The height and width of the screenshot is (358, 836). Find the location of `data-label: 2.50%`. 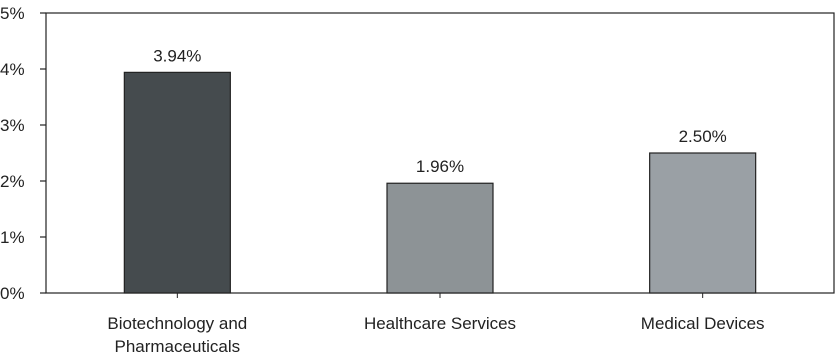

data-label: 2.50% is located at coordinates (703, 136).